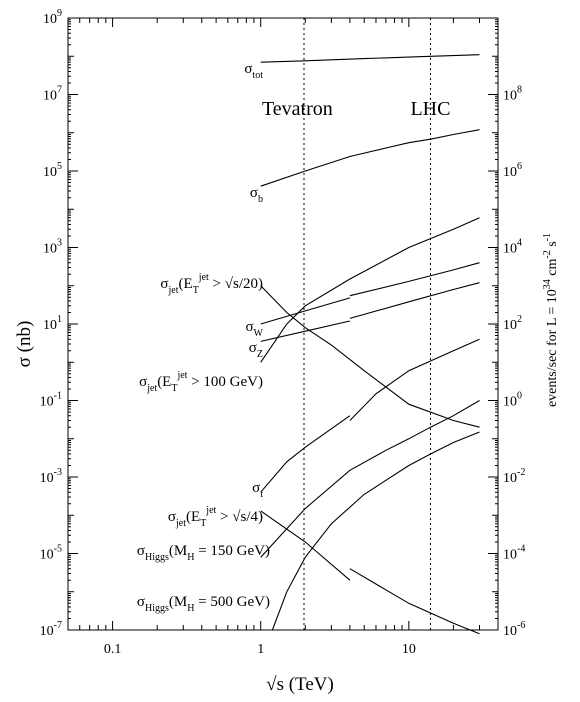 The width and height of the screenshot is (580, 702). Describe the element at coordinates (512, 247) in the screenshot. I see `y-tick-label-right: 10⁴` at that location.